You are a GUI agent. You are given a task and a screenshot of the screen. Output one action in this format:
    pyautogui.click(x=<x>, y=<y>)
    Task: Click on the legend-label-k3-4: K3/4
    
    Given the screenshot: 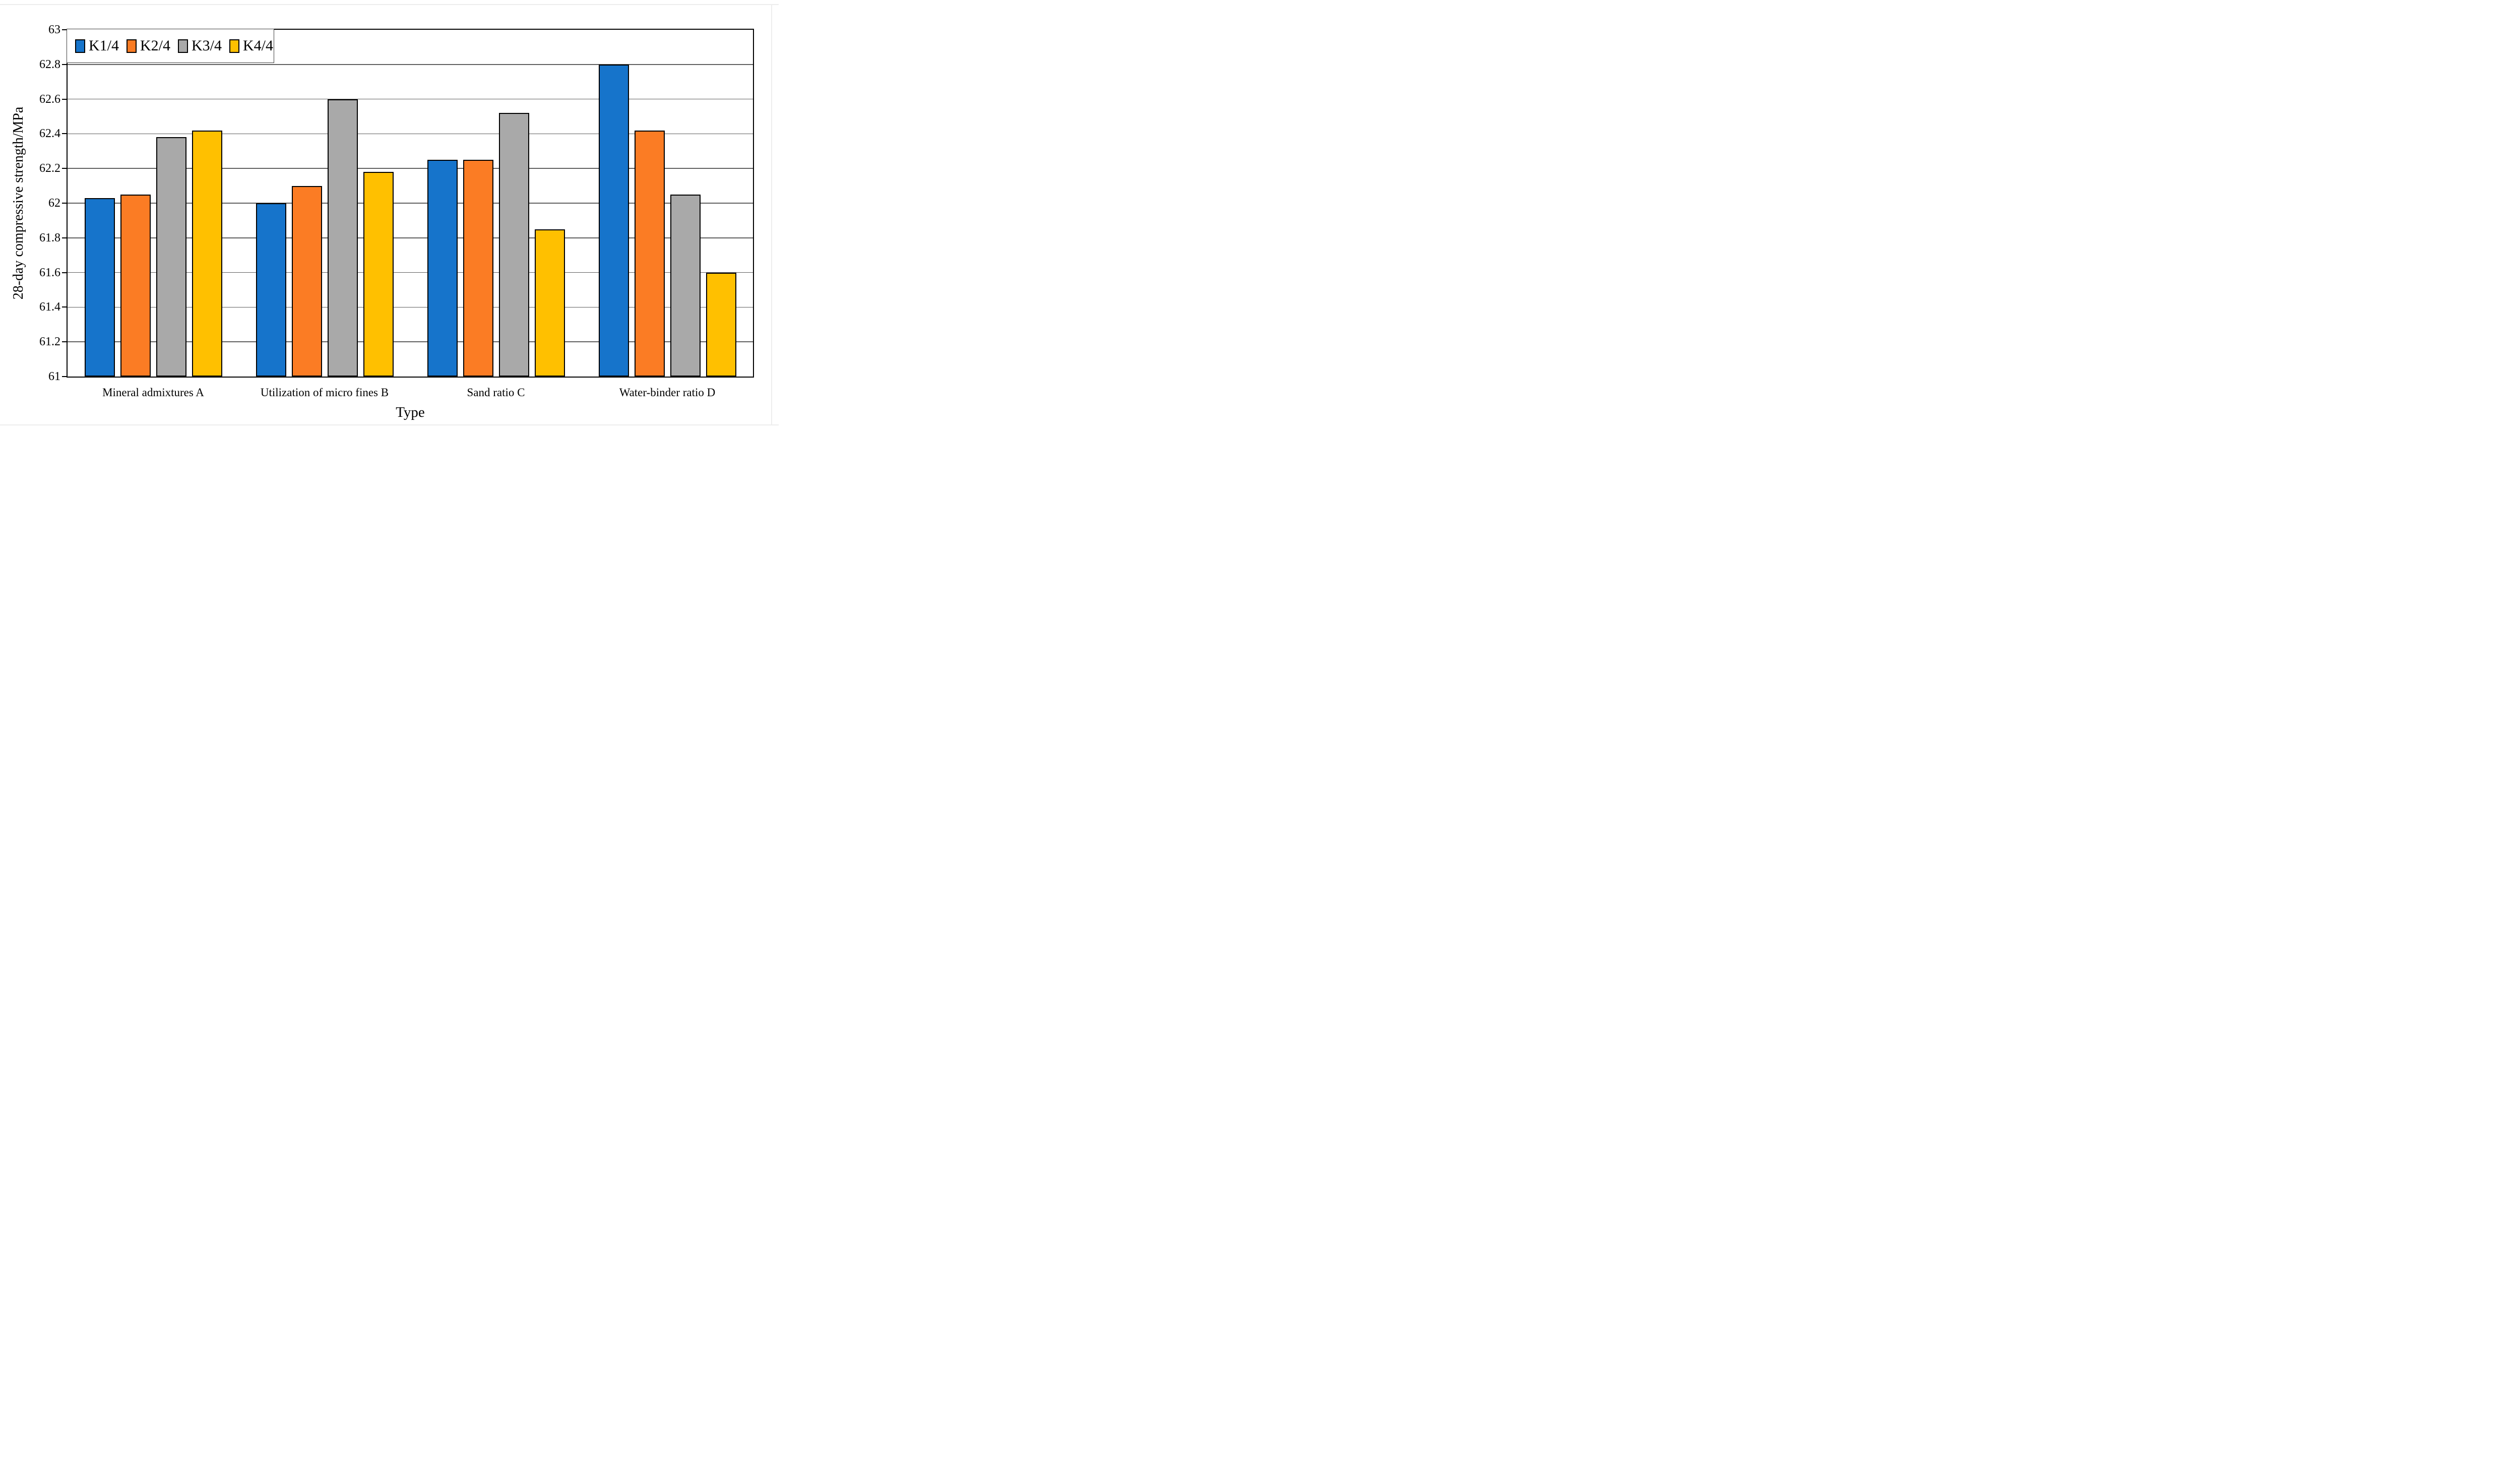 What is the action you would take?
    pyautogui.click(x=207, y=46)
    